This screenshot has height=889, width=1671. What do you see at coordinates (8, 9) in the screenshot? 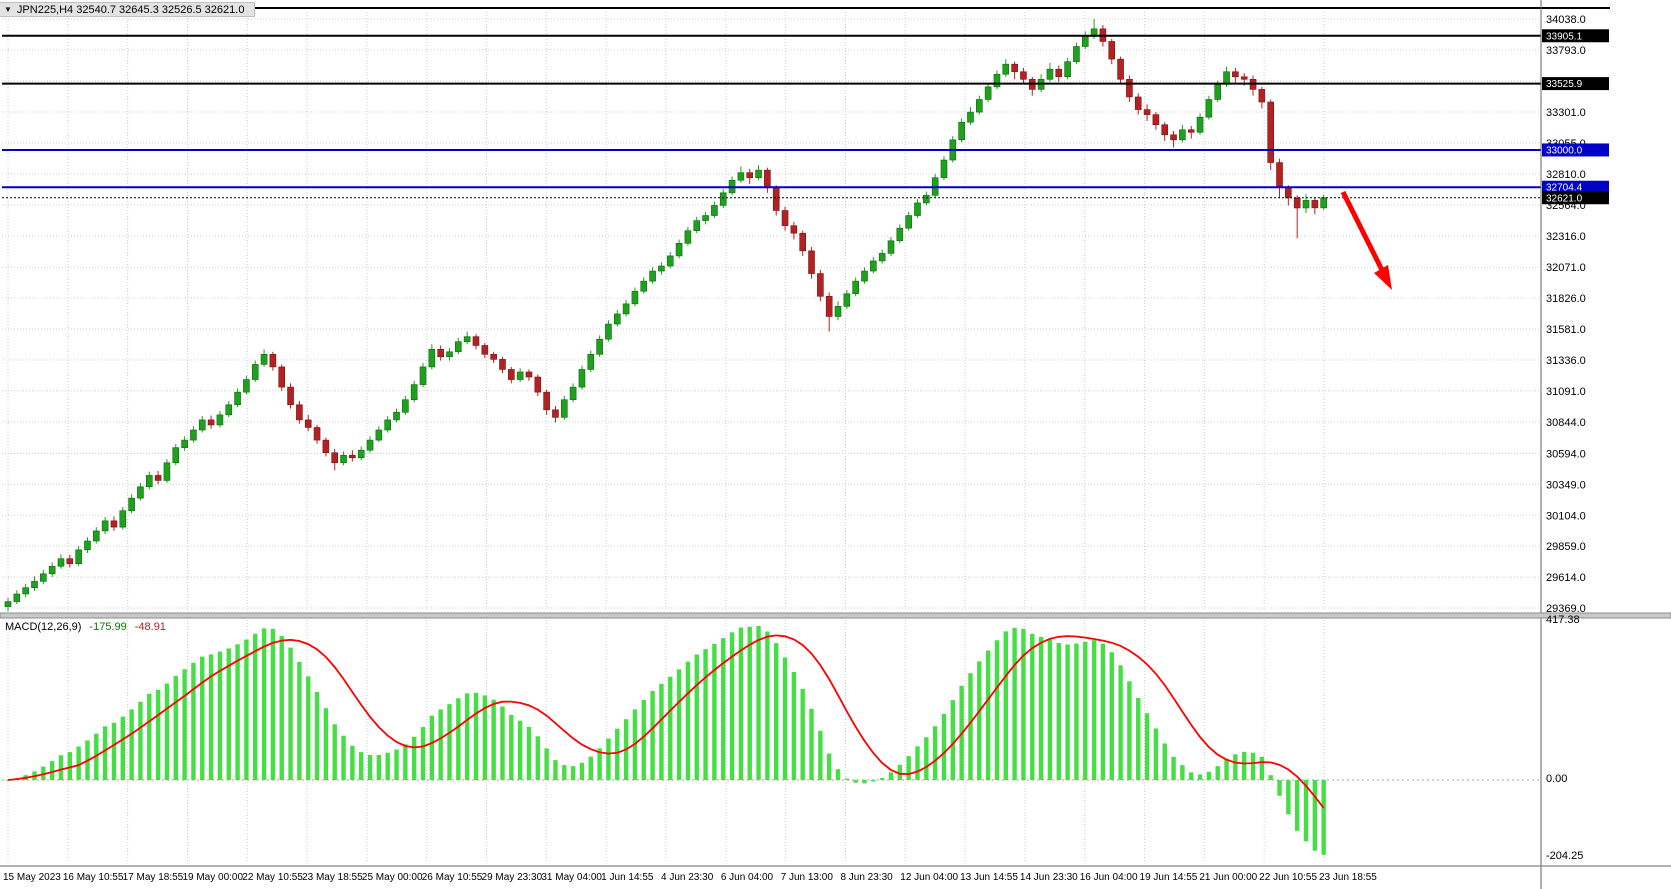
I see `dropdown-arrow-icon: ▼` at bounding box center [8, 9].